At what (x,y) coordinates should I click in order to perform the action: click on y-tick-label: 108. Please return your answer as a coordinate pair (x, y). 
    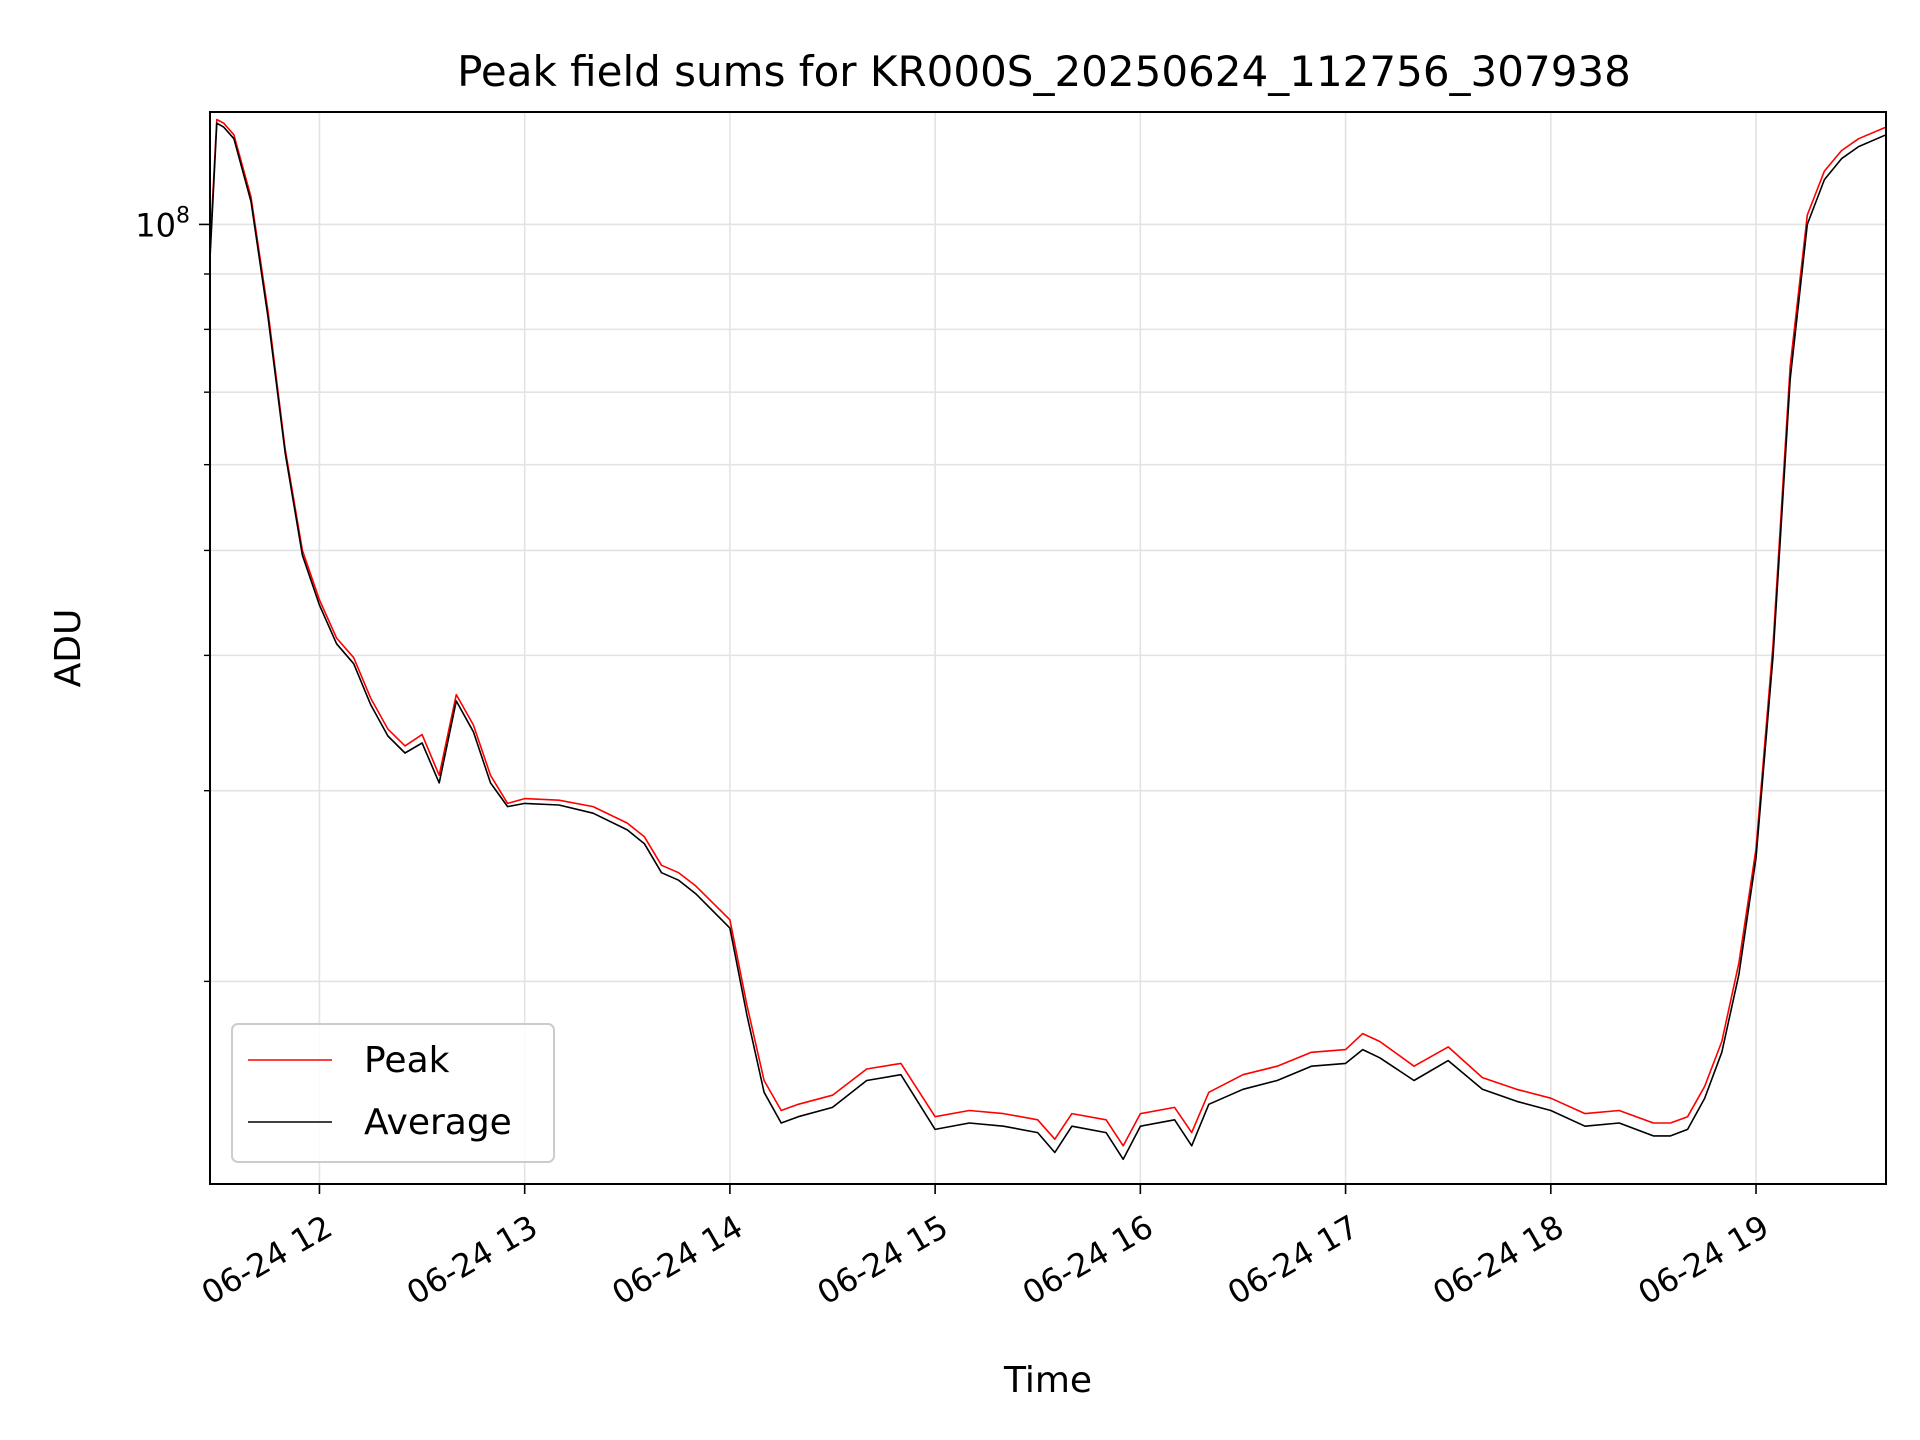
    Looking at the image, I should click on (162, 223).